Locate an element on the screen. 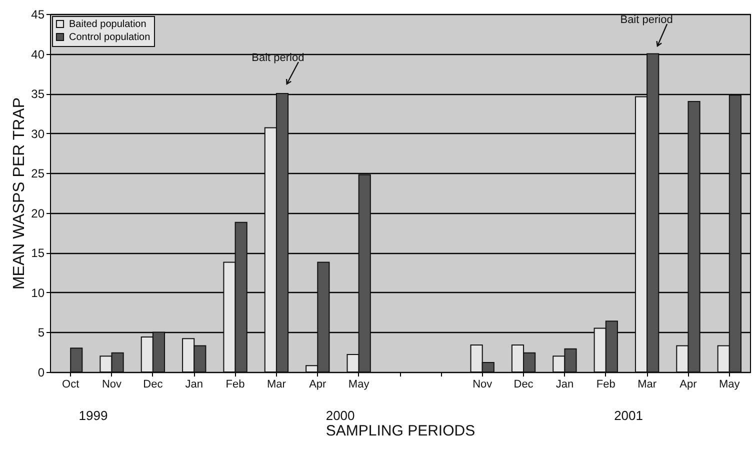 The width and height of the screenshot is (755, 453). bar is located at coordinates (76, 360).